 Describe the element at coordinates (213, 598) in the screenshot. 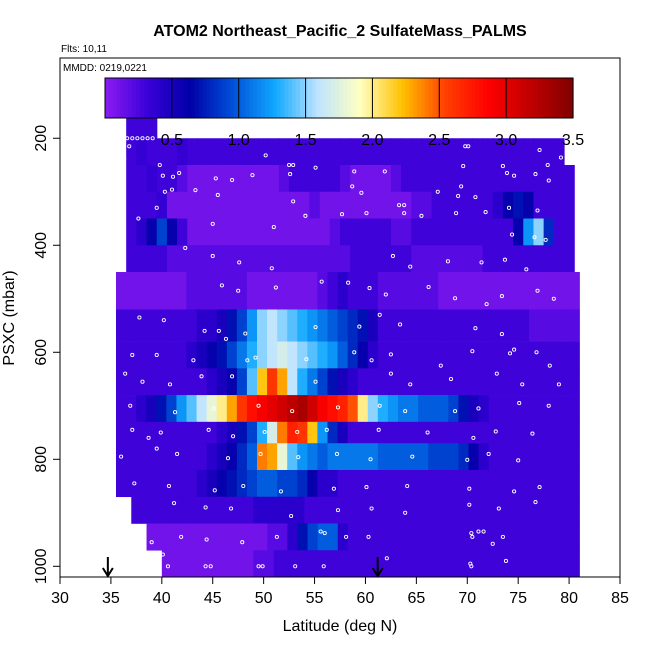

I see `x-tick-label: 45` at that location.